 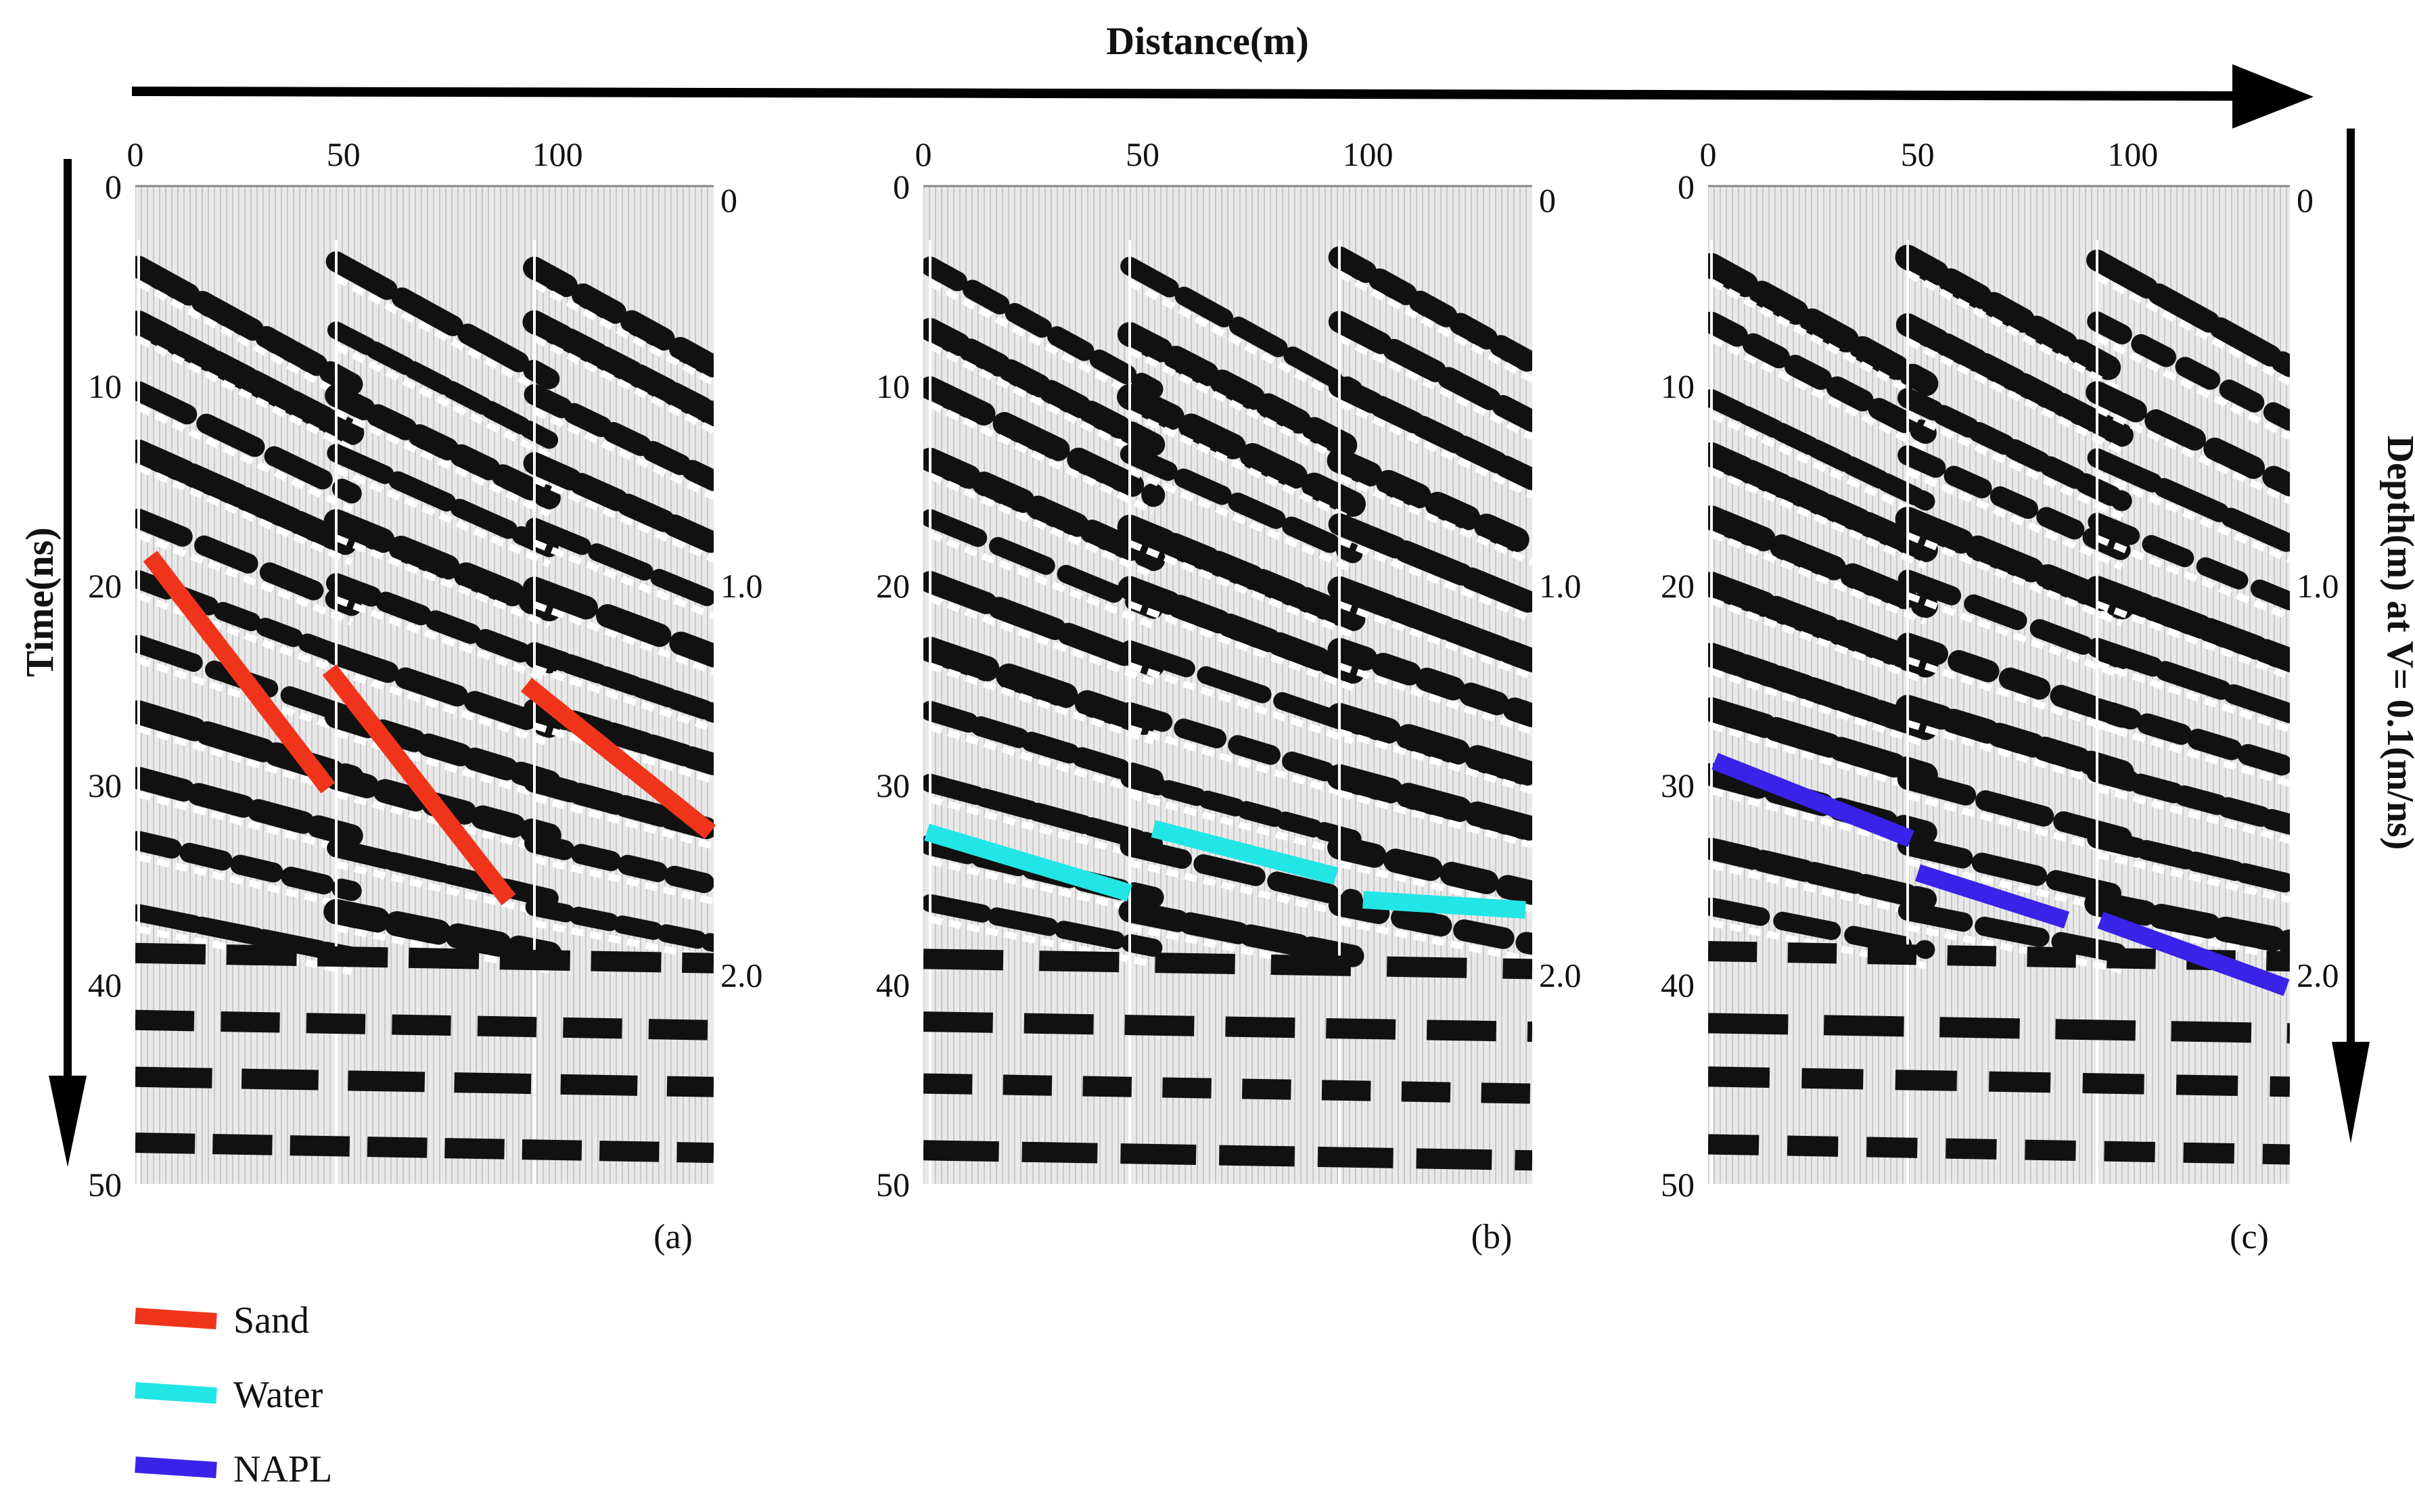 What do you see at coordinates (40, 602) in the screenshot?
I see `time-axis-label: Time(ns)` at bounding box center [40, 602].